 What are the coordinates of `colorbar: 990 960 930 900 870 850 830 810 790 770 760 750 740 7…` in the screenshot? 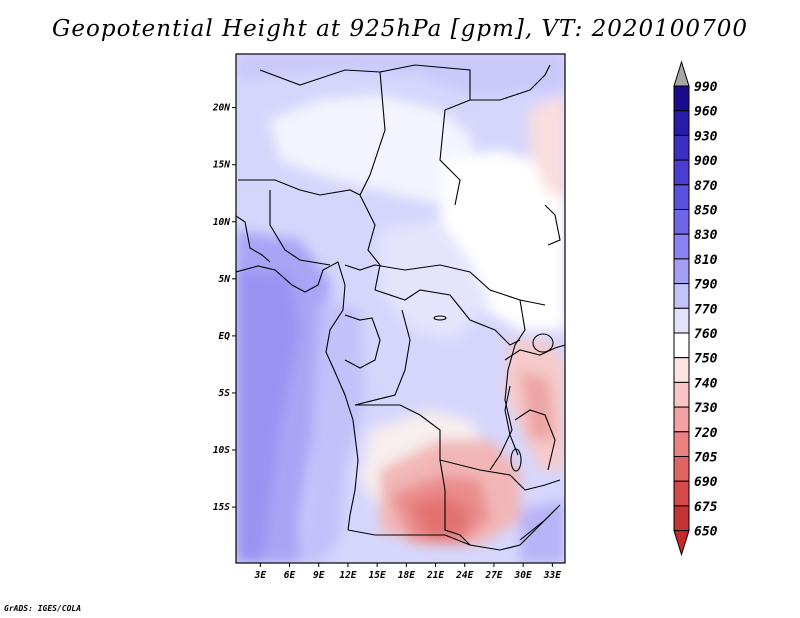 It's located at (695, 308).